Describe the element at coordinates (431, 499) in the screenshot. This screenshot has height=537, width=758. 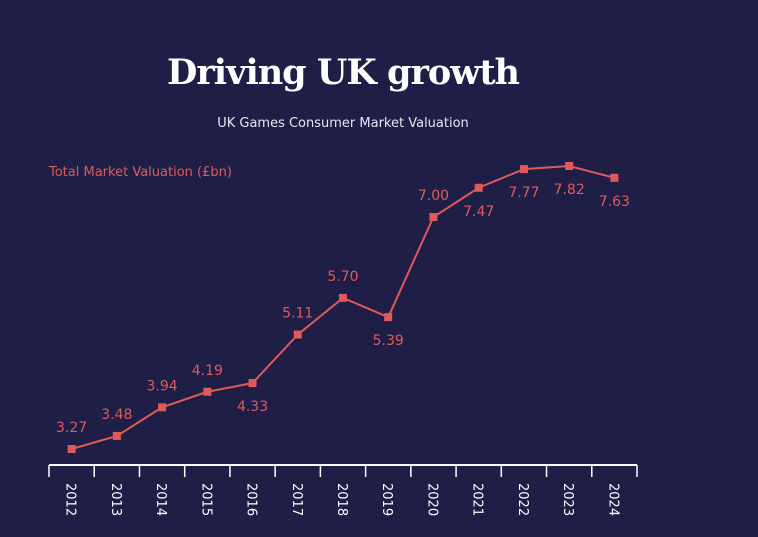
I see `x-tick-label: 2020` at that location.